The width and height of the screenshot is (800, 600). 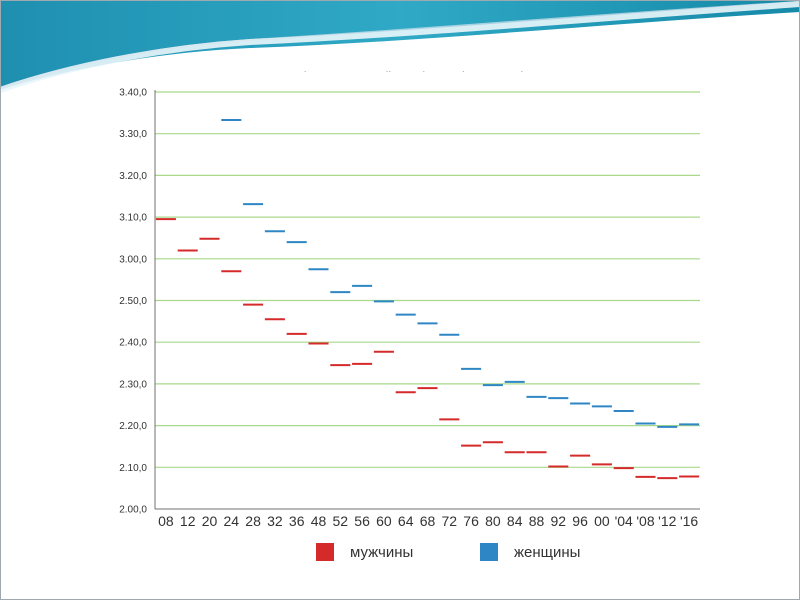 What do you see at coordinates (232, 521) in the screenshot?
I see `x-tick-label: 24` at bounding box center [232, 521].